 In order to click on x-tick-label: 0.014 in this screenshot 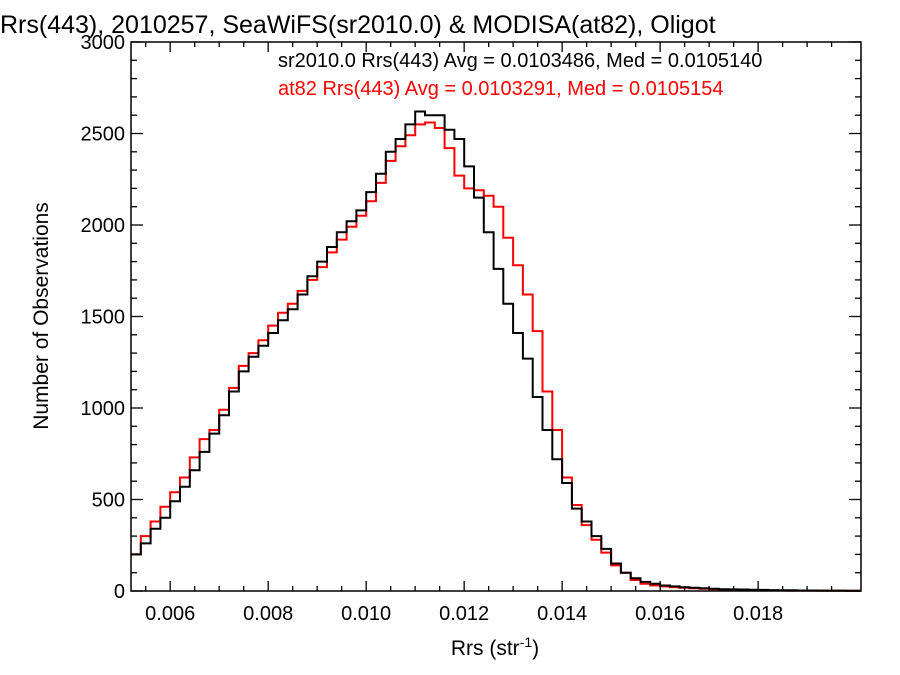, I will do `click(562, 614)`.